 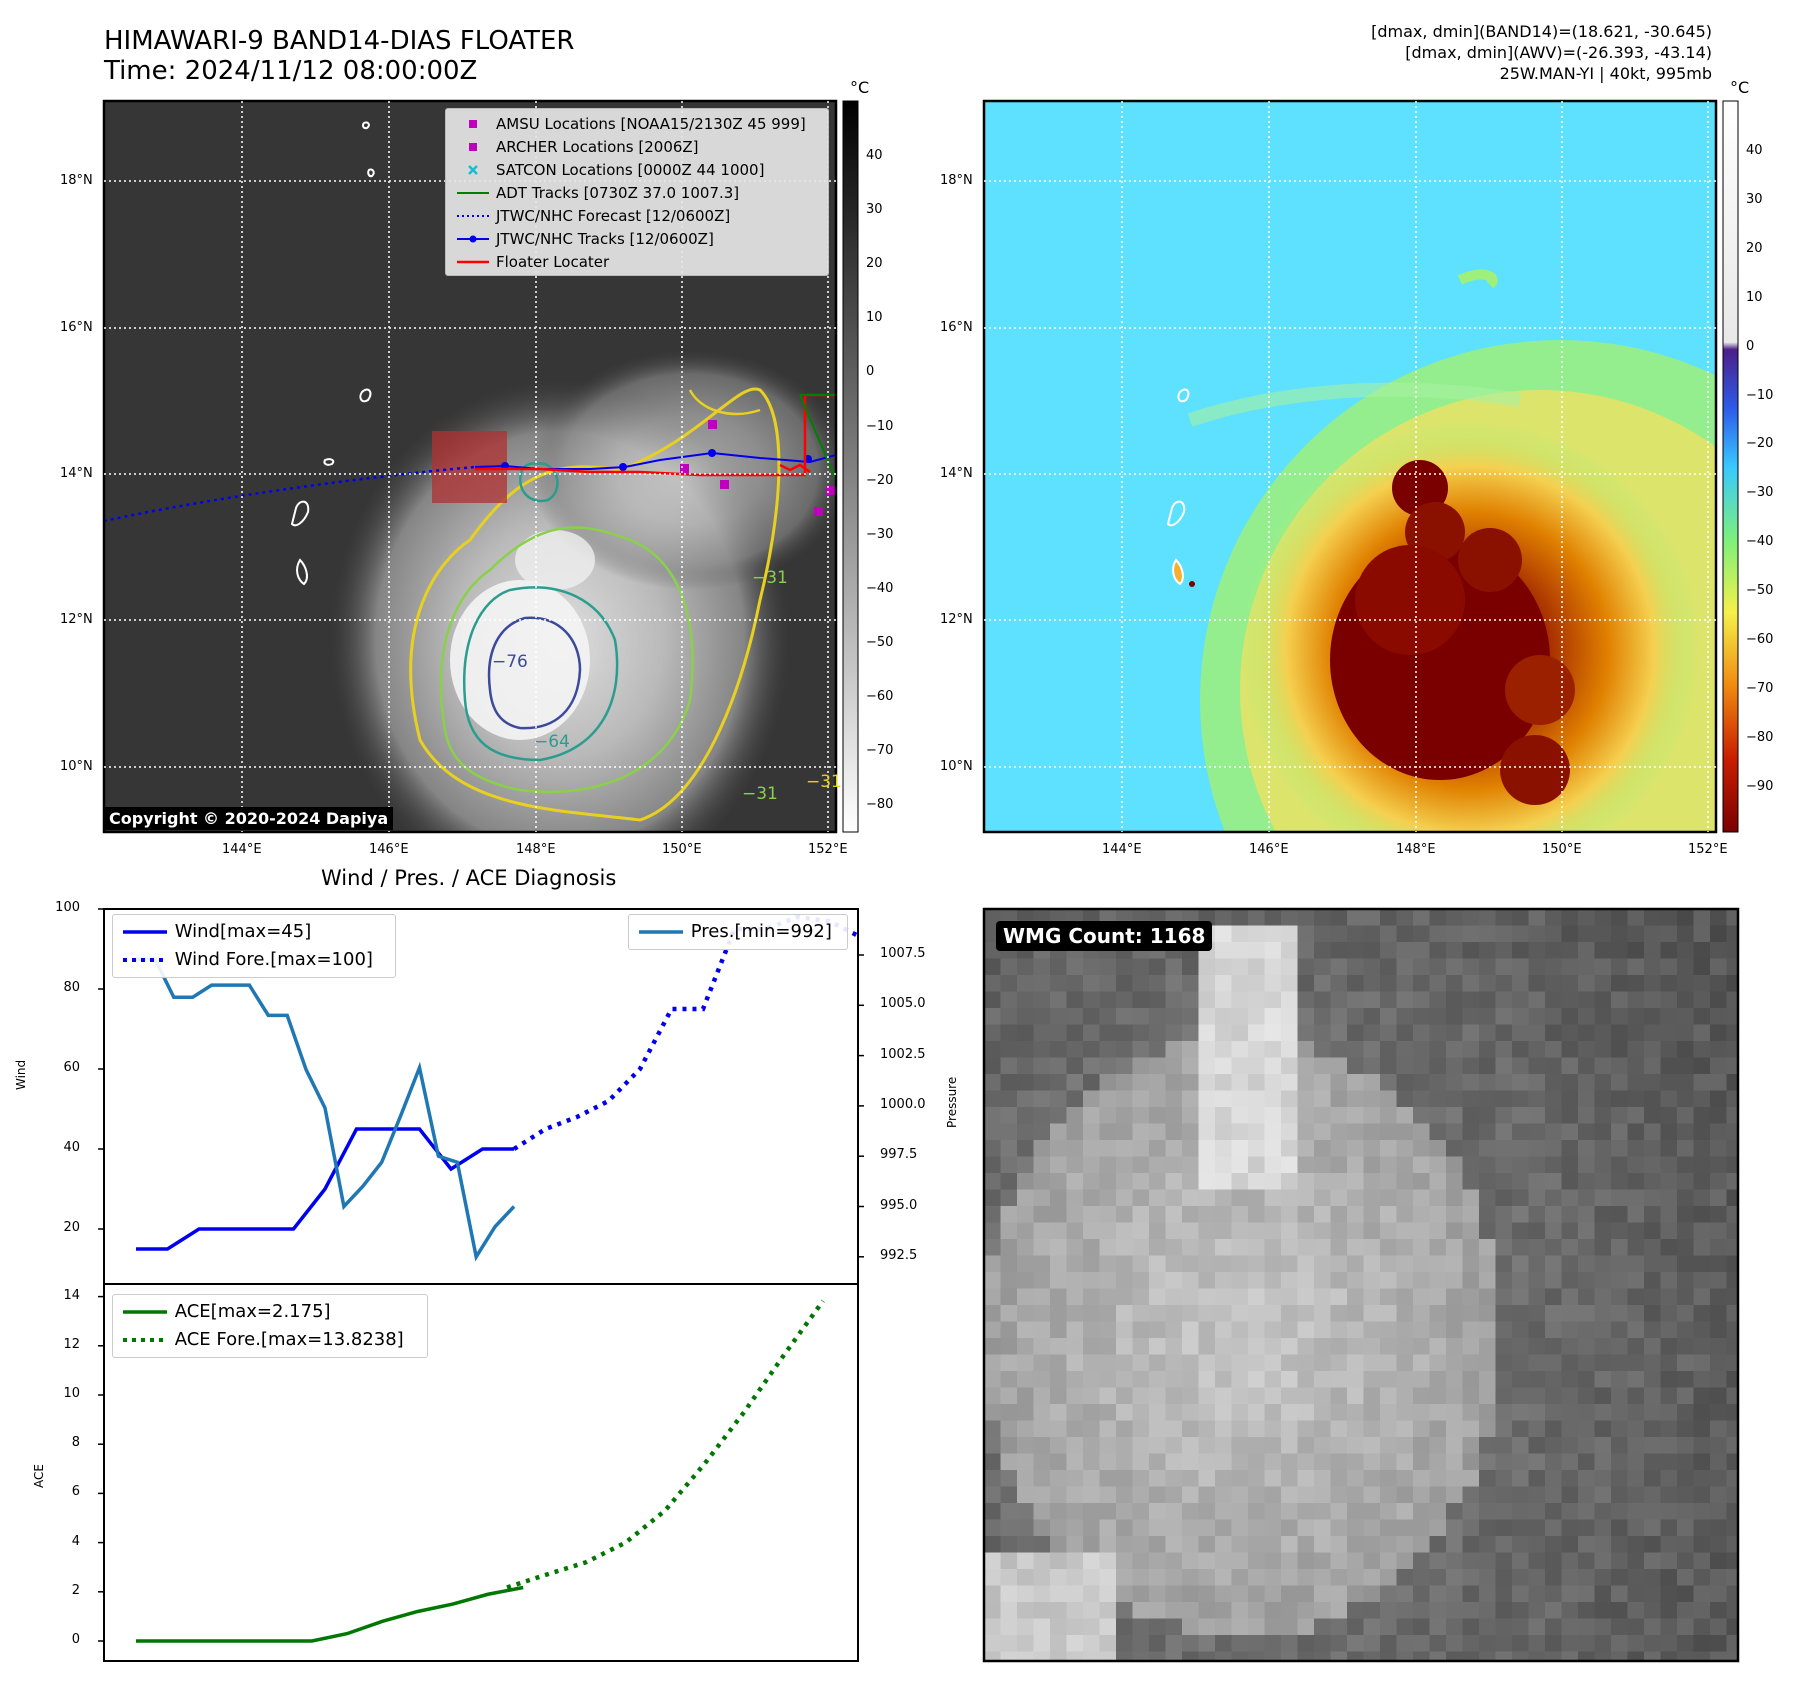 What do you see at coordinates (1760, 395) in the screenshot?
I see `awv-colorbar-tick: −10` at bounding box center [1760, 395].